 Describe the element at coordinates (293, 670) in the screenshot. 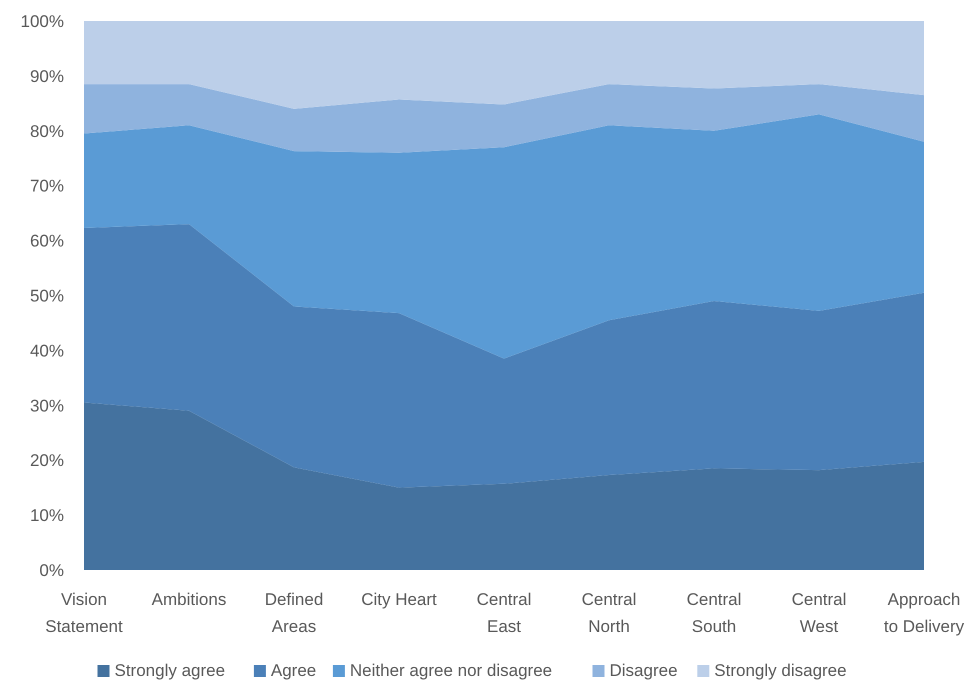

I see `legend-label: Agree` at that location.